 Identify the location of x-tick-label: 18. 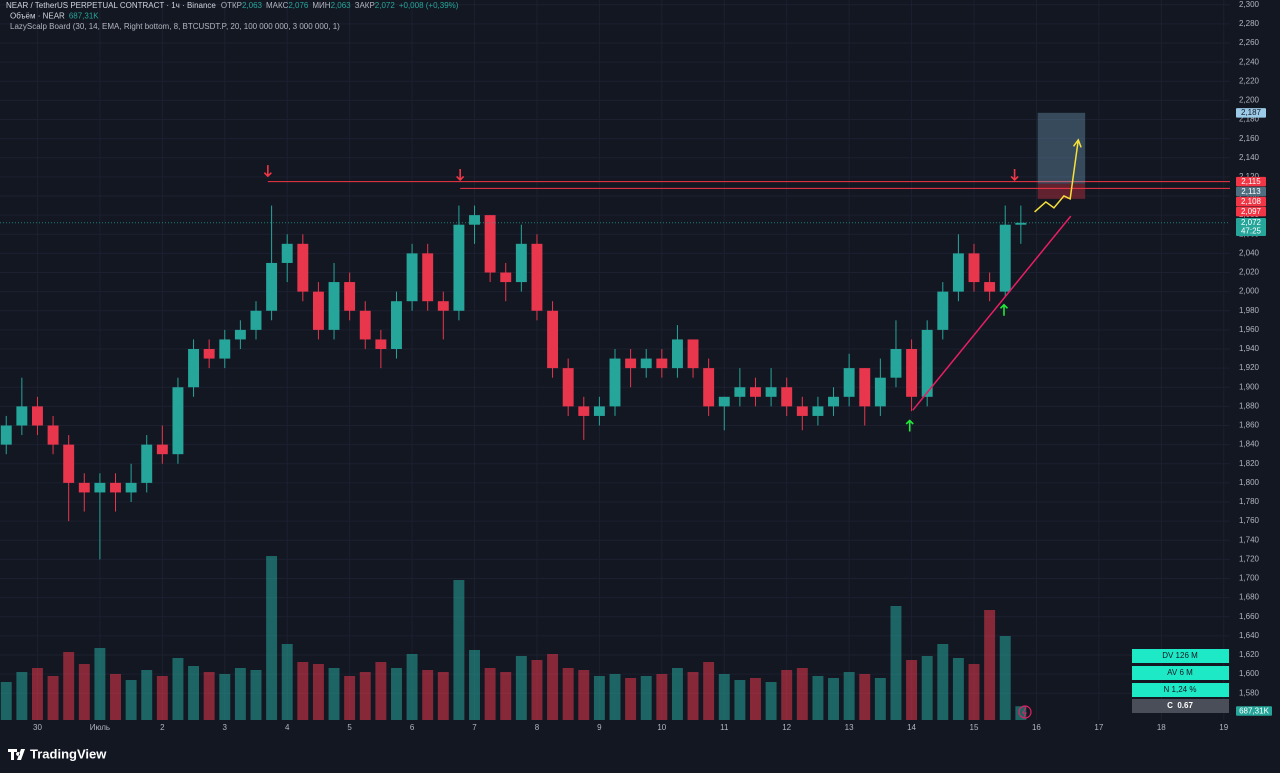
(1161, 727).